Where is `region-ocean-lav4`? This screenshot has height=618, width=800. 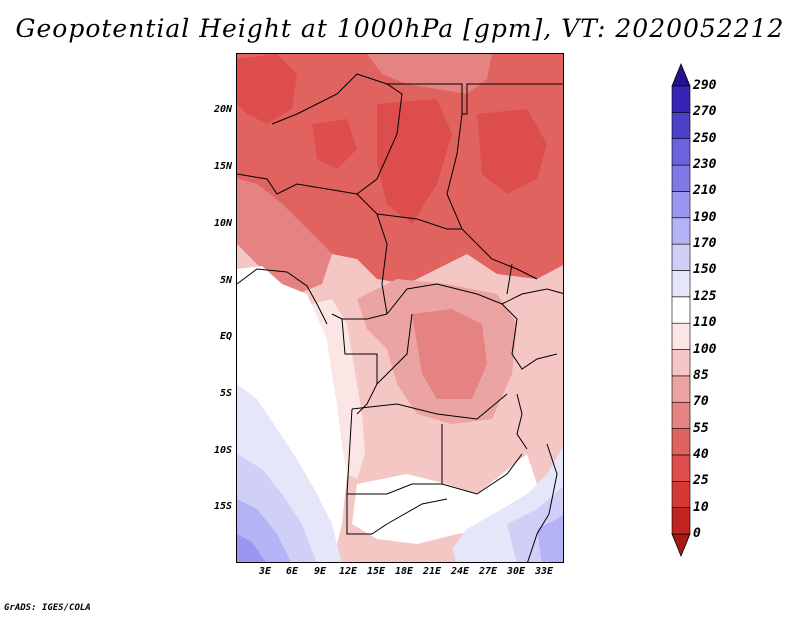 region-ocean-lav4 is located at coordinates (251, 548).